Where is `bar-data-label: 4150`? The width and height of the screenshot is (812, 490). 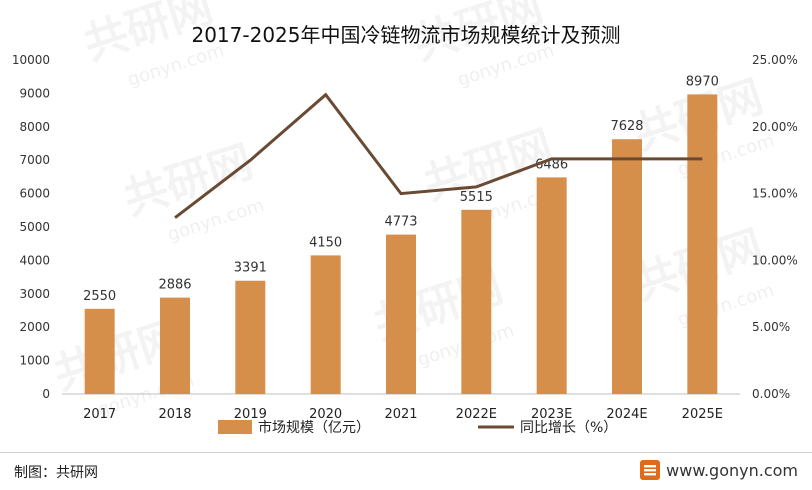
bar-data-label: 4150 is located at coordinates (325, 242).